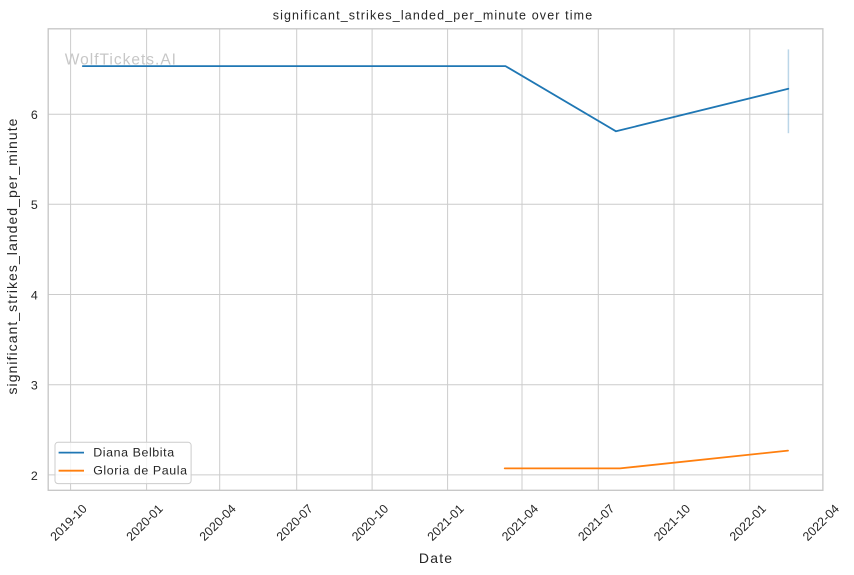 Image resolution: width=854 pixels, height=575 pixels. I want to click on svg-text: 2, so click(34, 476).